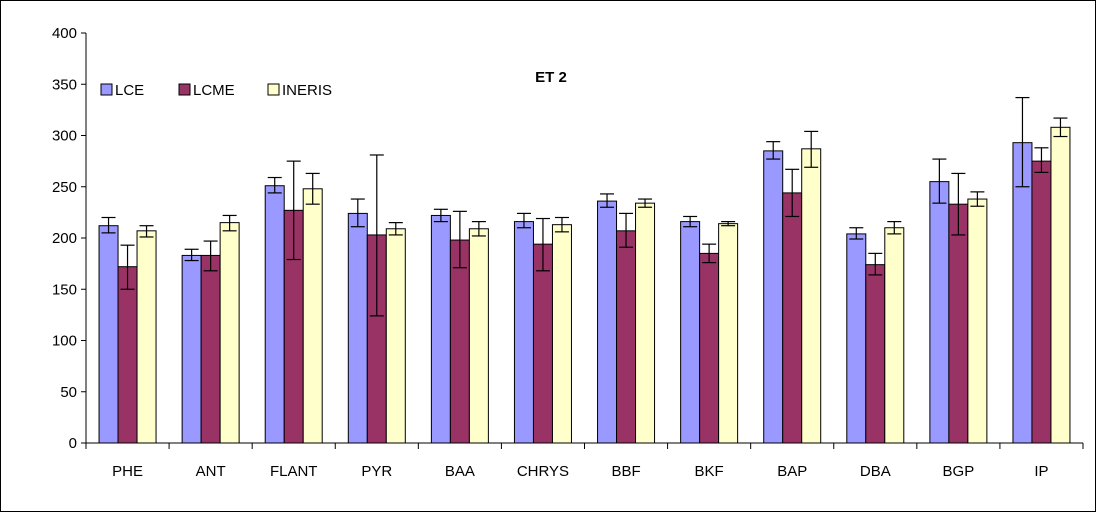 This screenshot has width=1096, height=512. What do you see at coordinates (211, 471) in the screenshot?
I see `x-category-label: ANT` at bounding box center [211, 471].